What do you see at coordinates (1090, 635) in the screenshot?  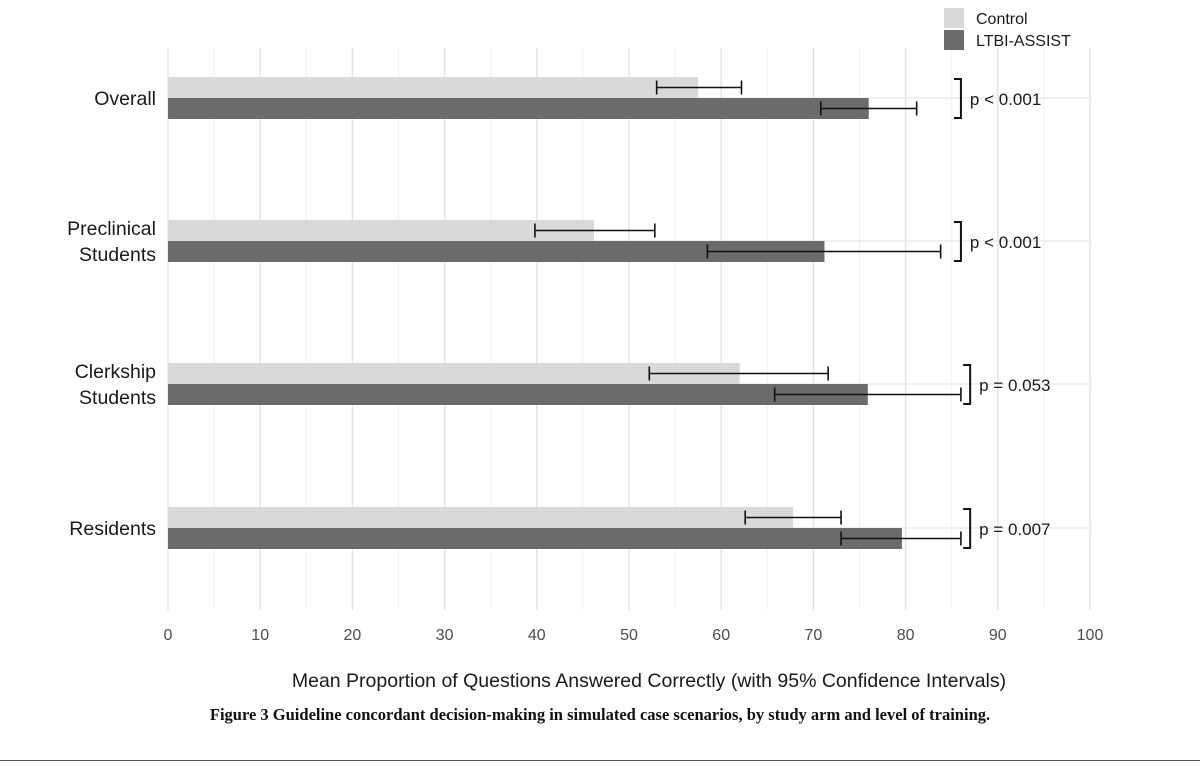 I see `x-tick-label: 100` at bounding box center [1090, 635].